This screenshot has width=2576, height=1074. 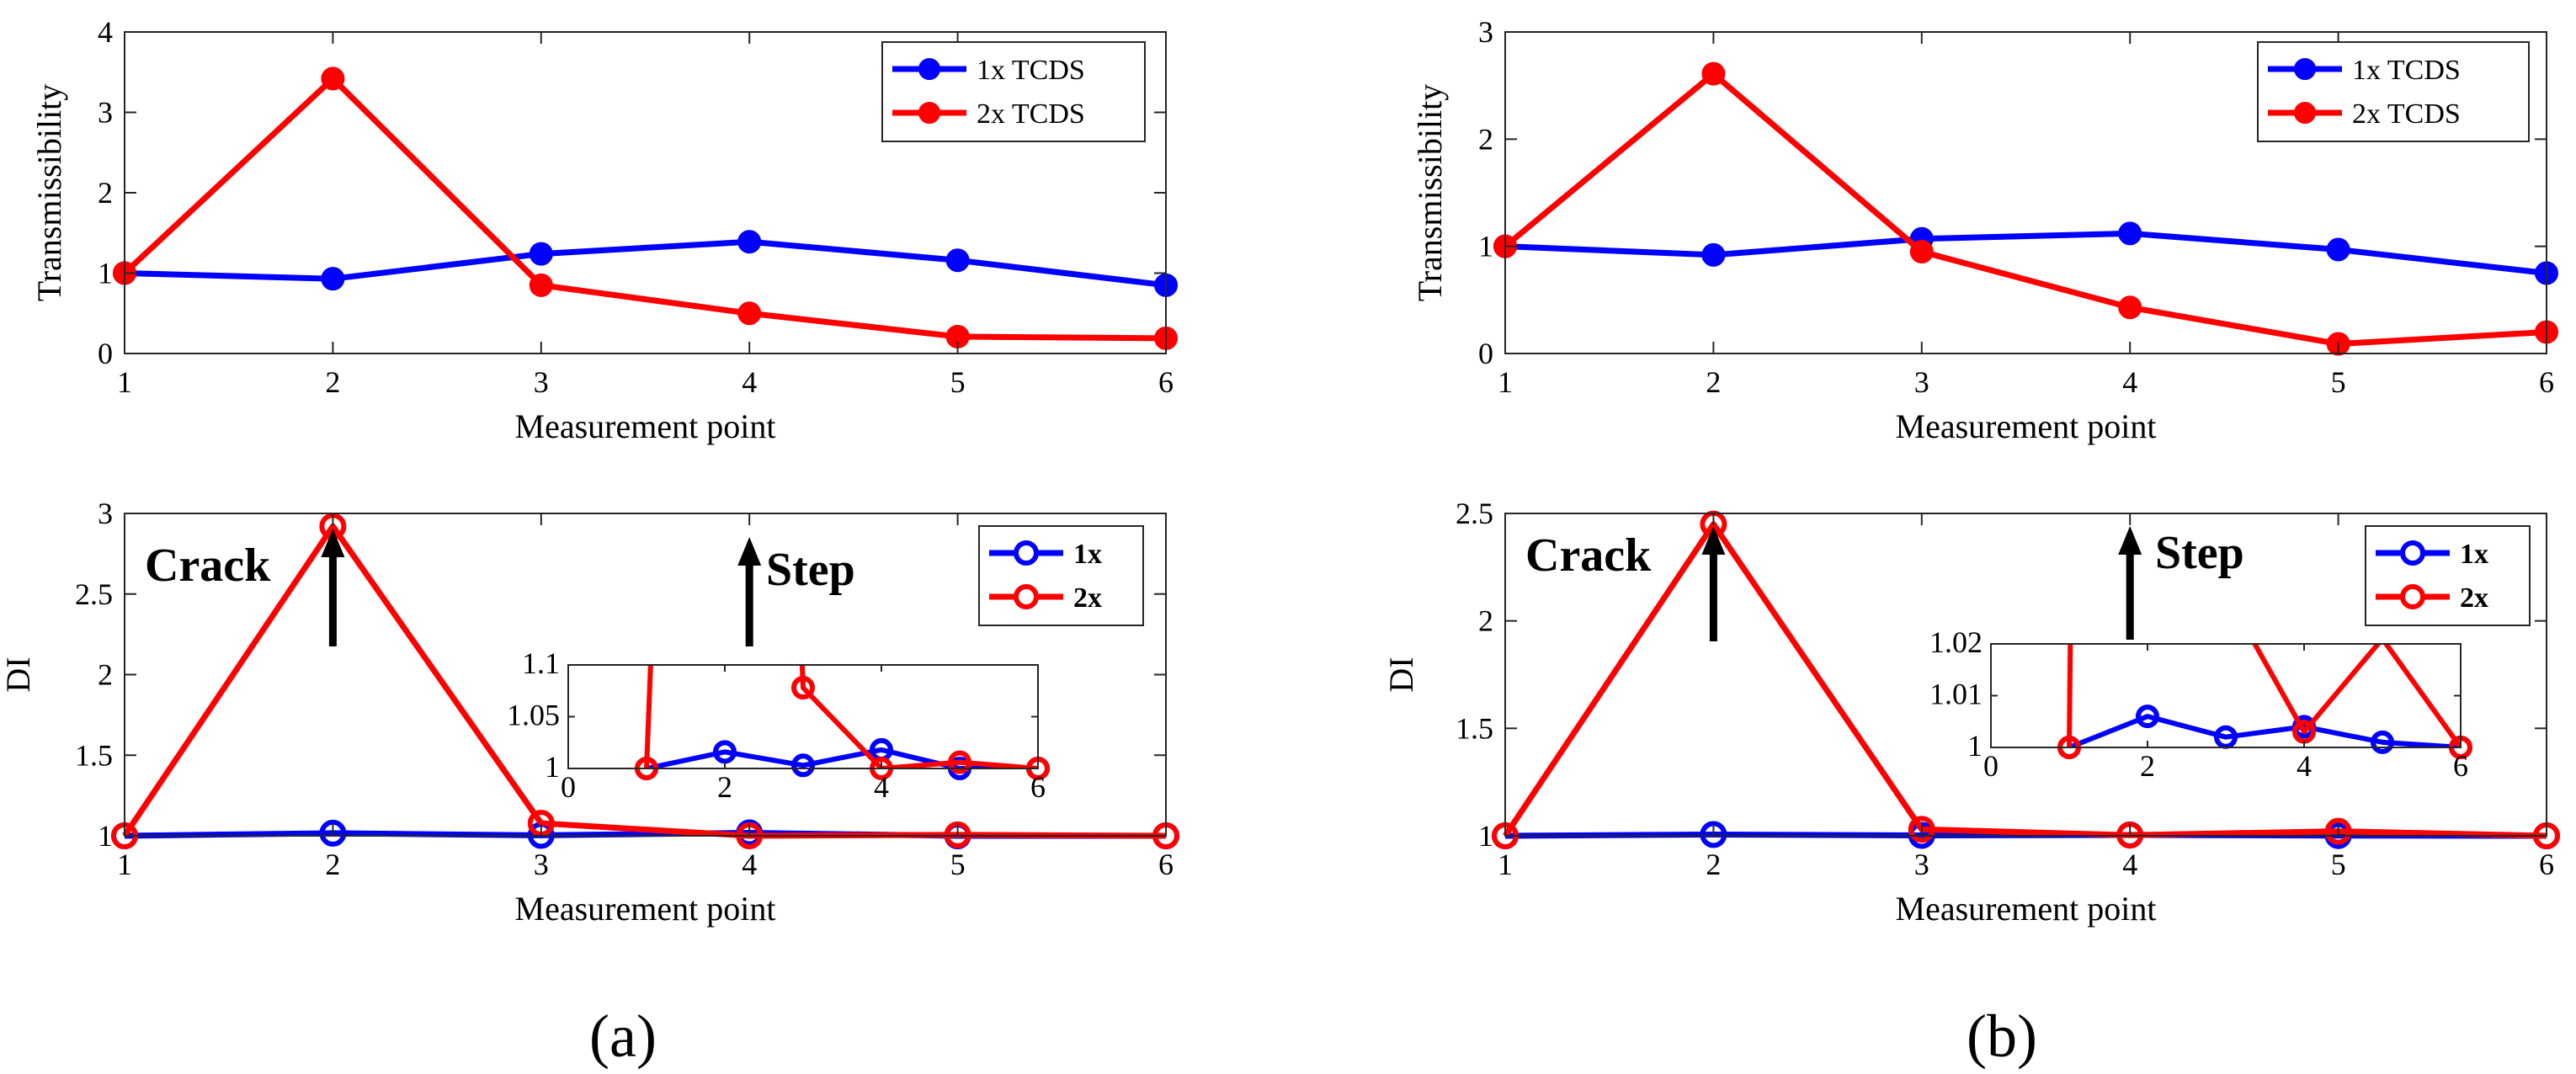 I want to click on series-2x-tcds, so click(x=645, y=208).